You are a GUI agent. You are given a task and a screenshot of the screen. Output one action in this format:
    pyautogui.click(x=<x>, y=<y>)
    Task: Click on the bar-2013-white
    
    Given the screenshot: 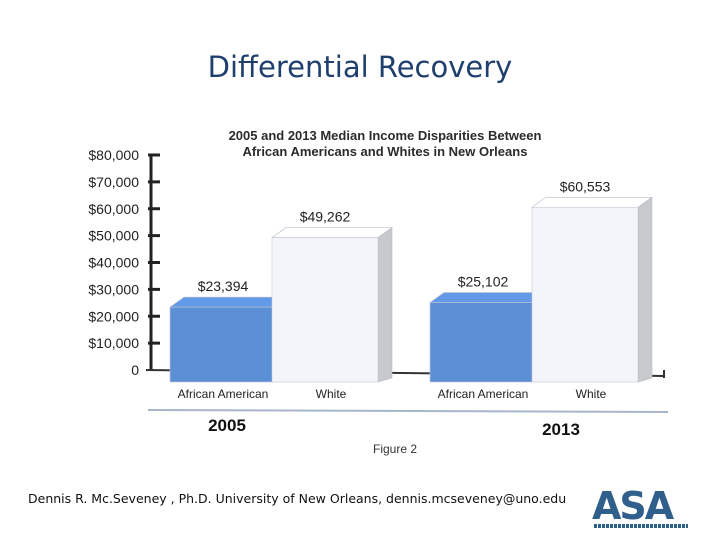 What is the action you would take?
    pyautogui.click(x=585, y=294)
    